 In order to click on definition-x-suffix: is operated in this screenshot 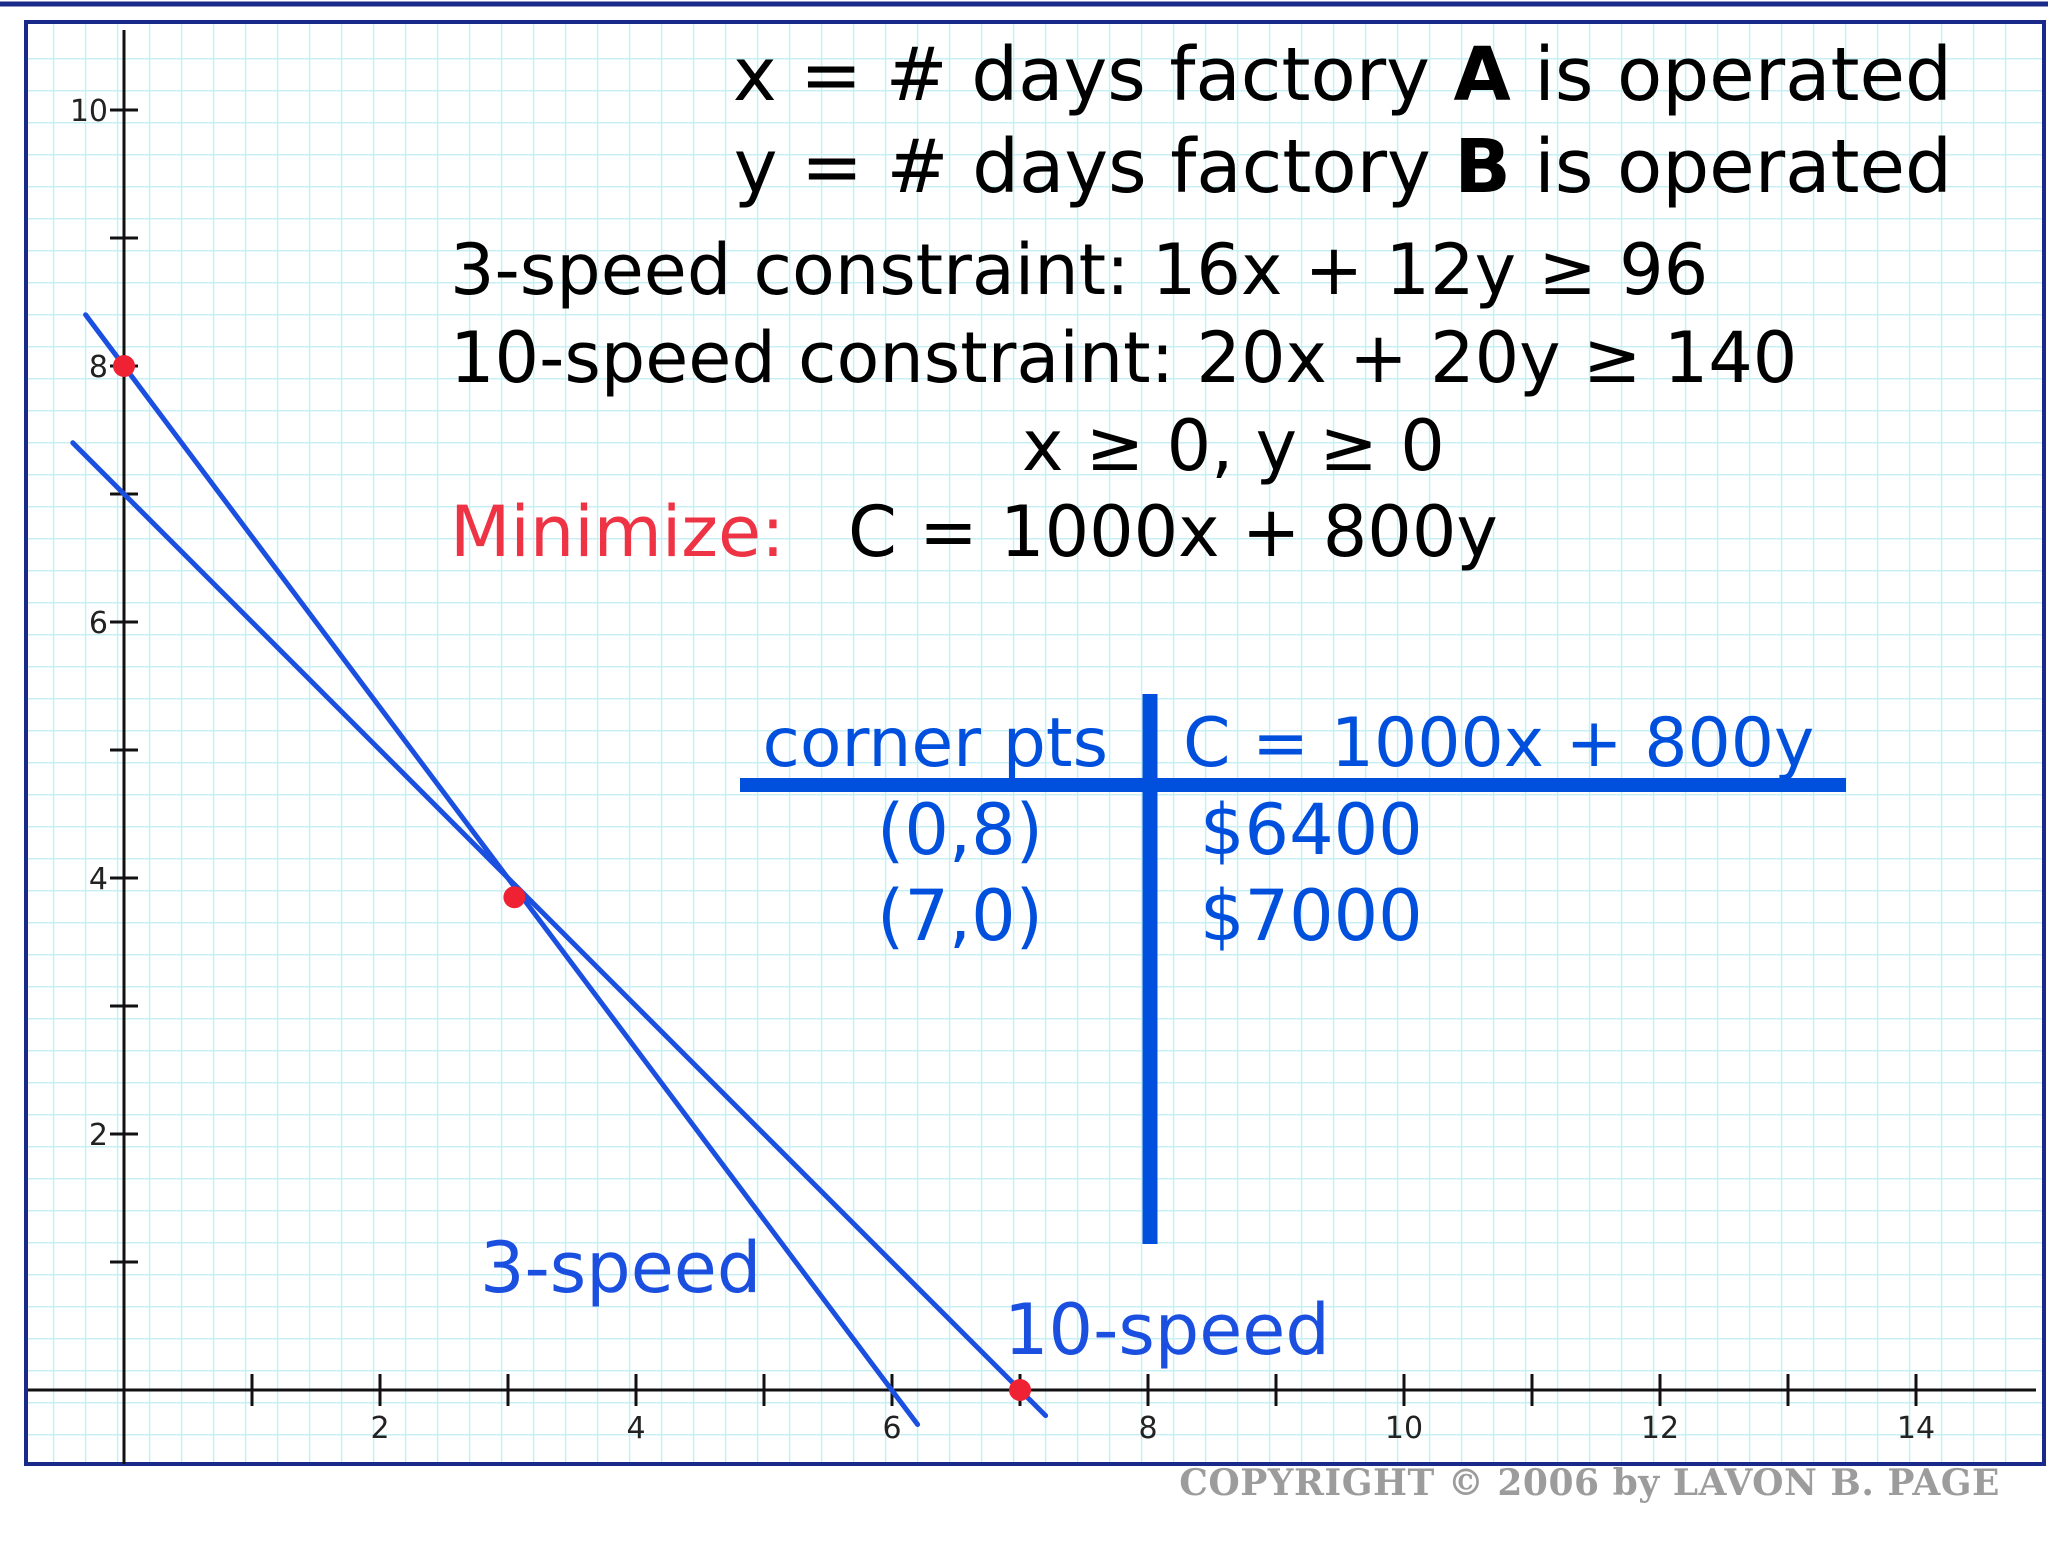, I will do `click(1731, 75)`.